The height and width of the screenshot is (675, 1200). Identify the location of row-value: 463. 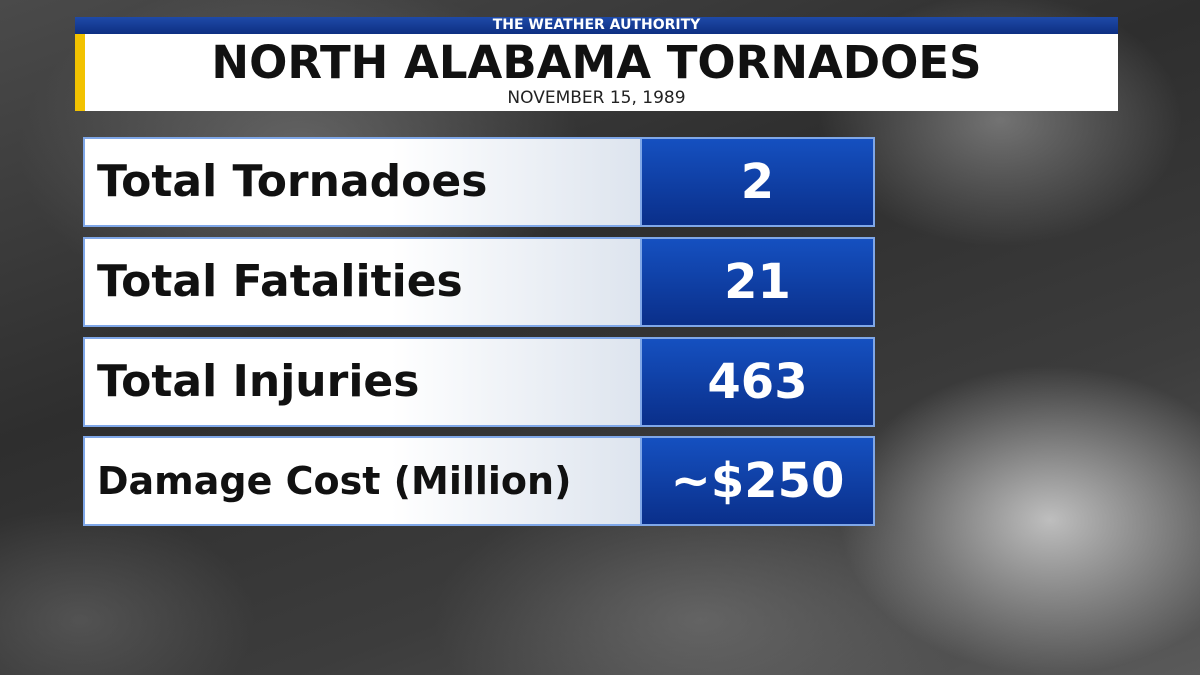
(757, 382).